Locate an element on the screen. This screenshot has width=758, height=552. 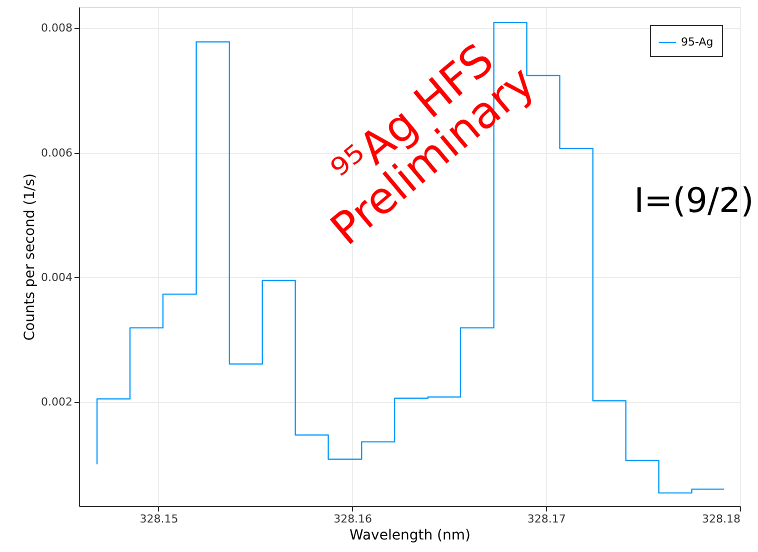
x-tick-label: 328.18 is located at coordinates (721, 519).